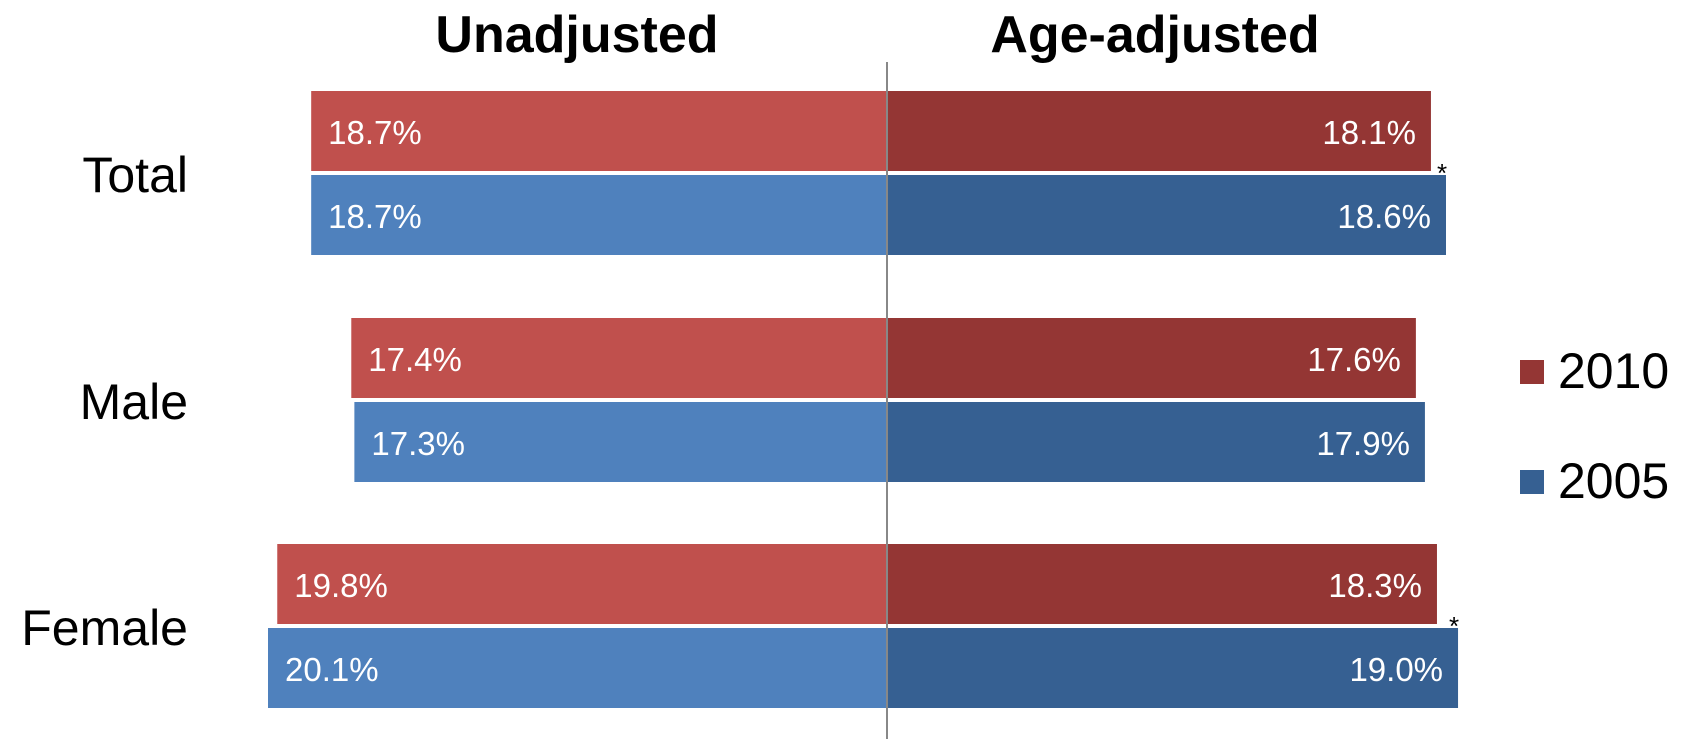 This screenshot has width=1690, height=739. What do you see at coordinates (1384, 216) in the screenshot?
I see `bar-label-age-adjusted-total-2005: 18.6%` at bounding box center [1384, 216].